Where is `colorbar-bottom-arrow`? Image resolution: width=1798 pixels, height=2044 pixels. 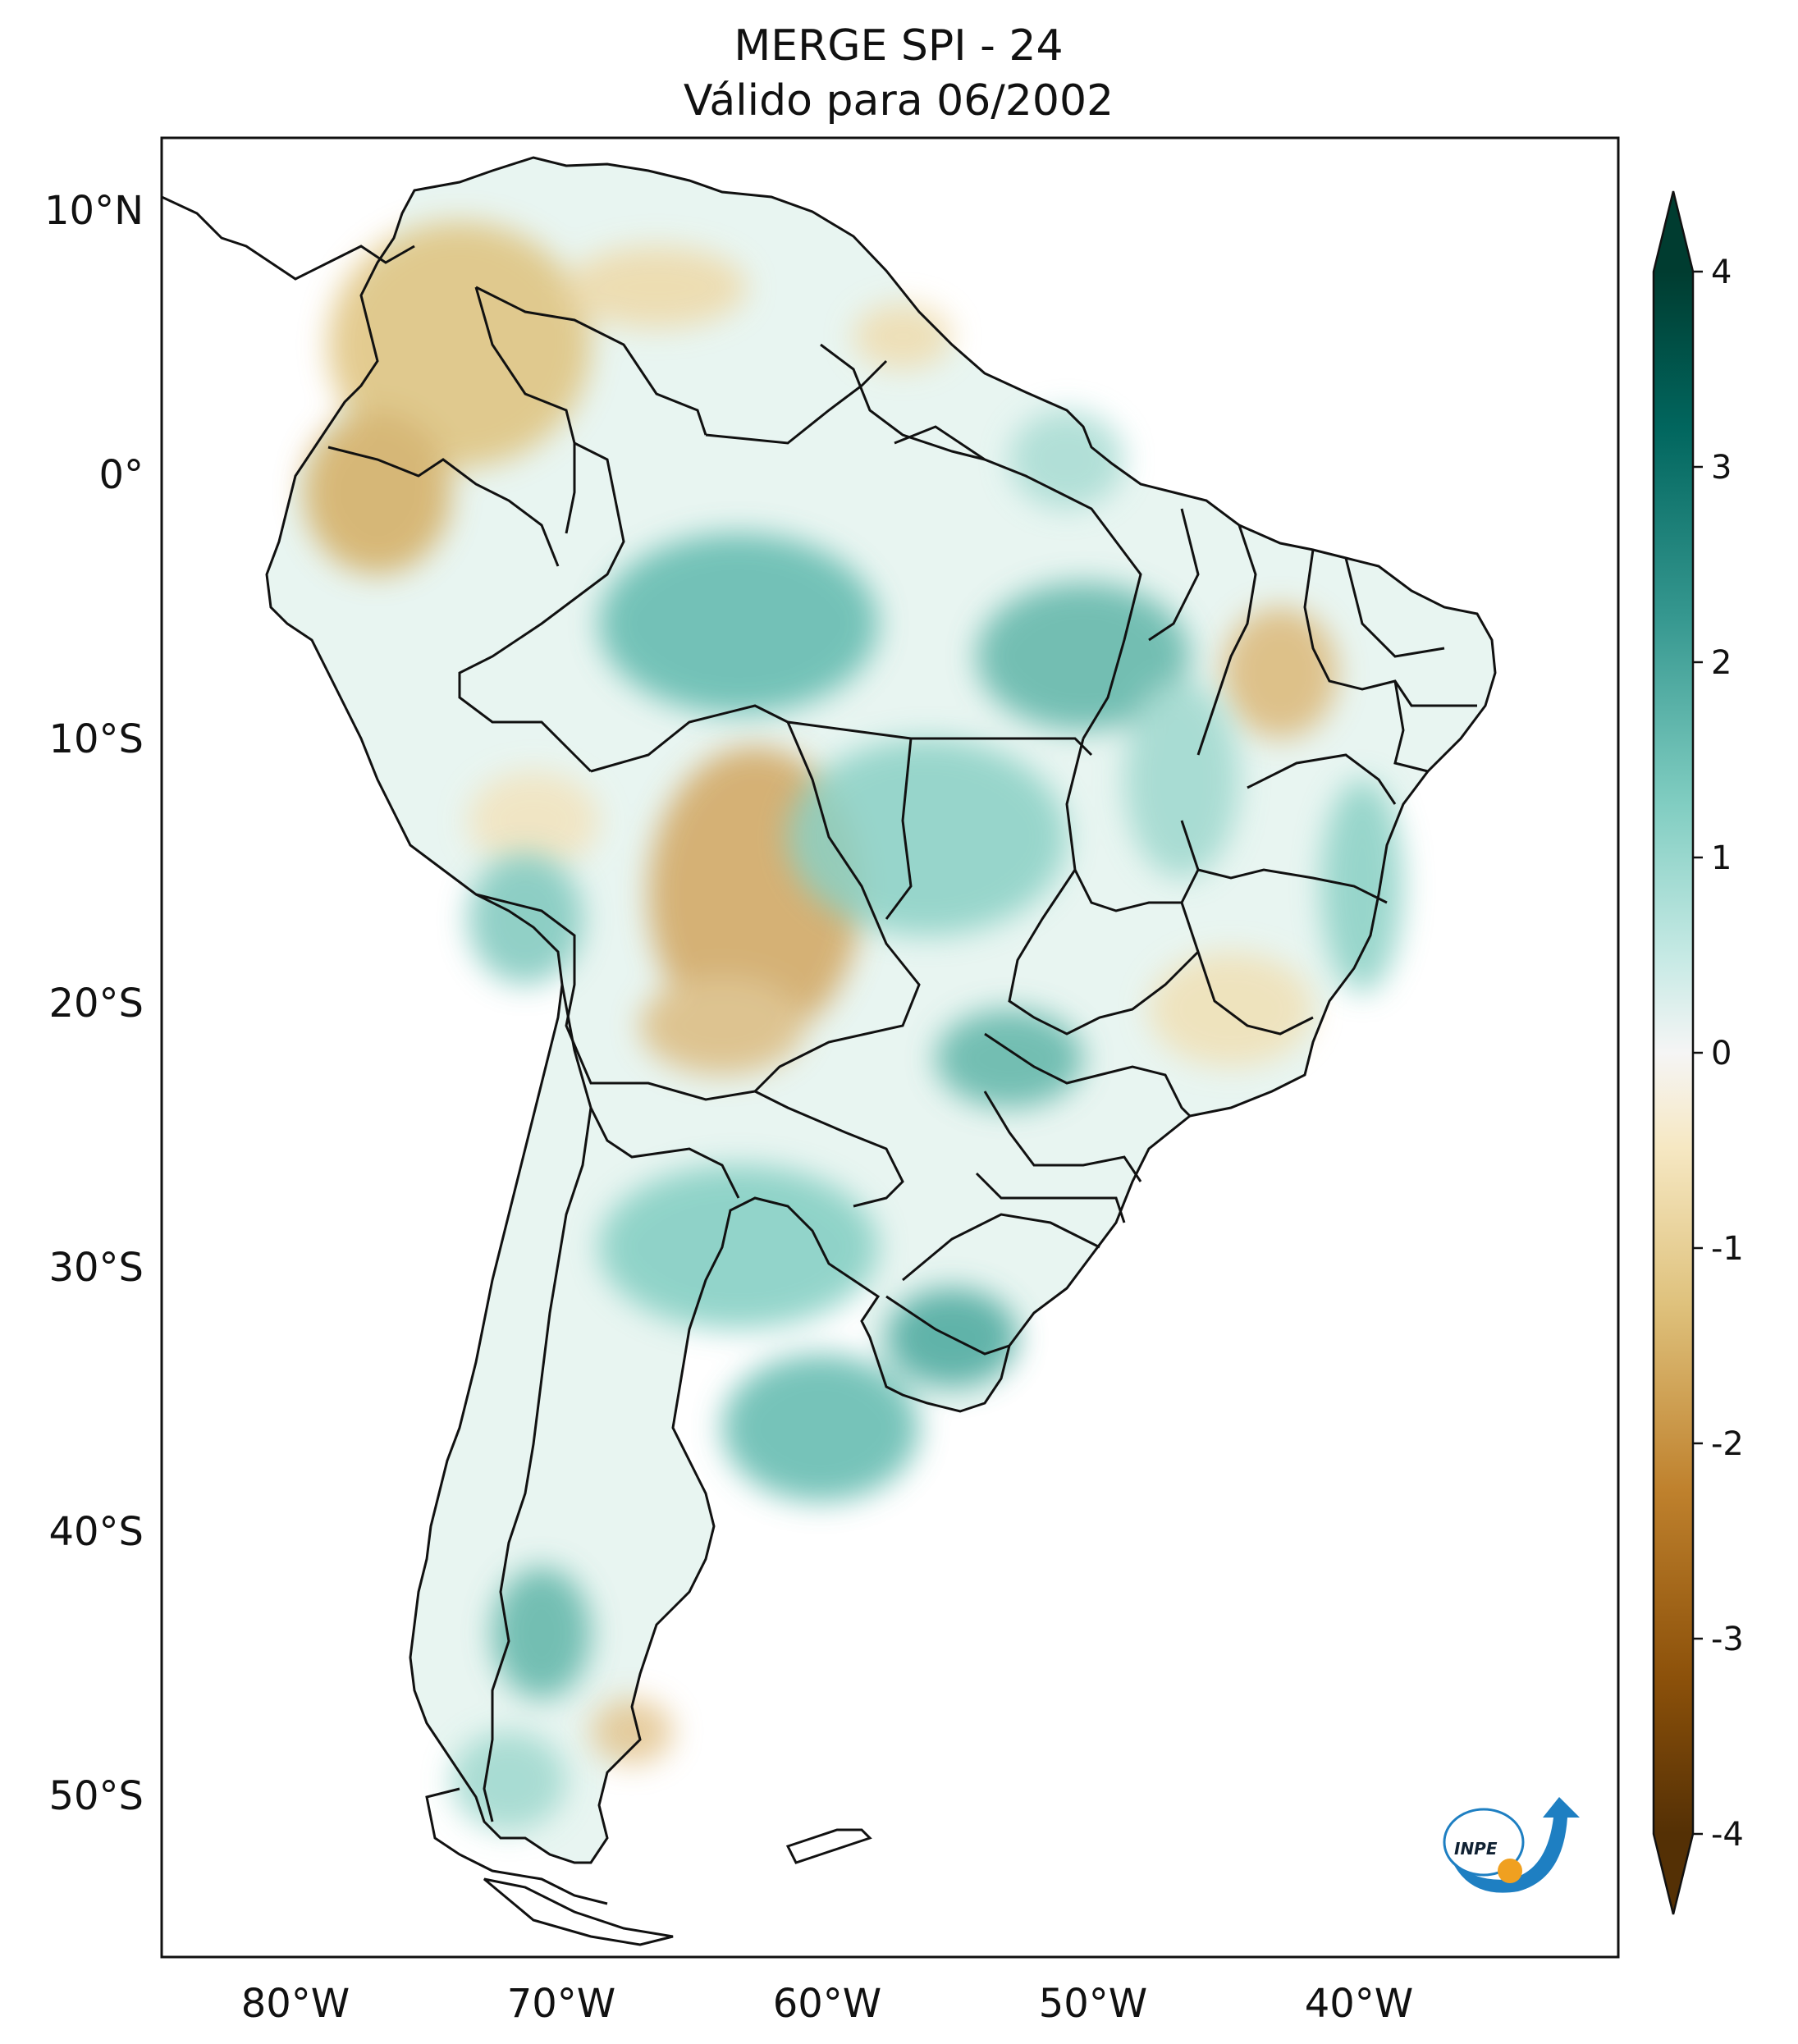 colorbar-bottom-arrow is located at coordinates (1673, 1874).